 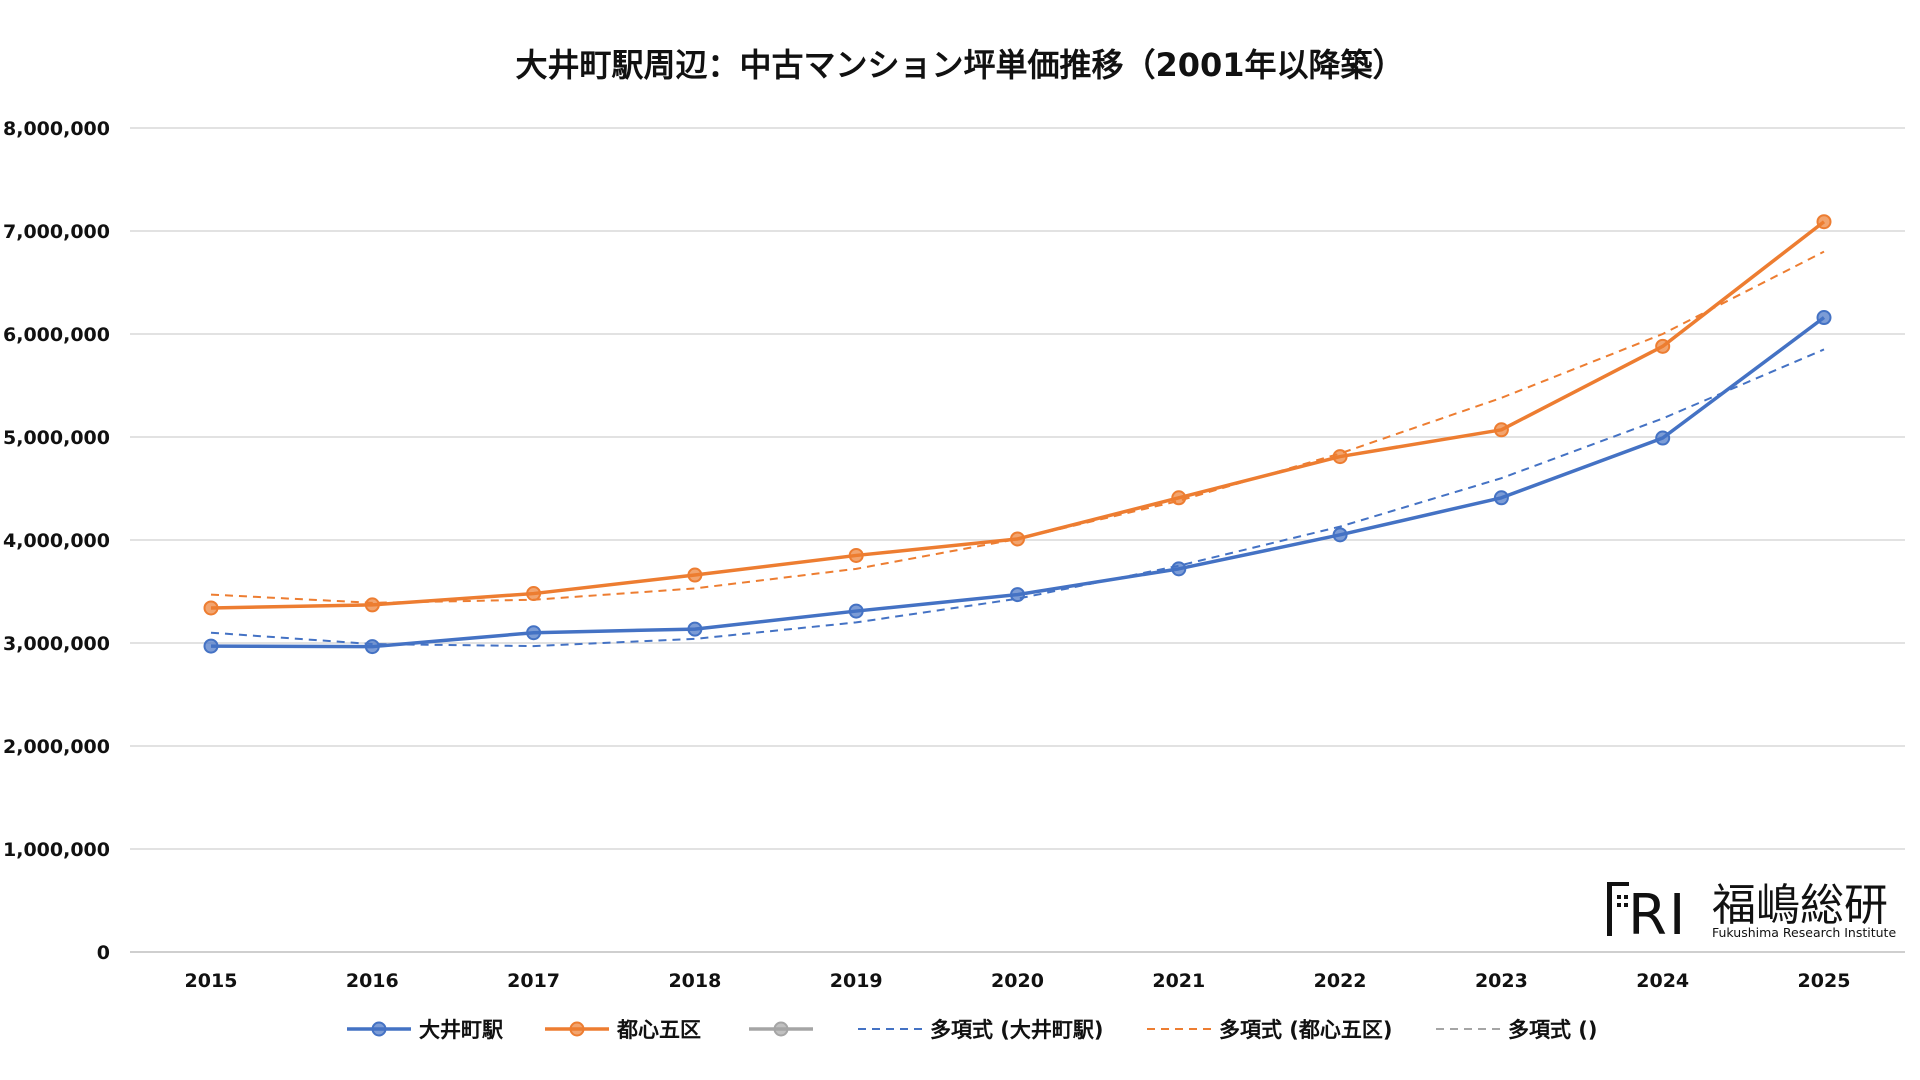 I want to click on legend-item, so click(x=781, y=1029).